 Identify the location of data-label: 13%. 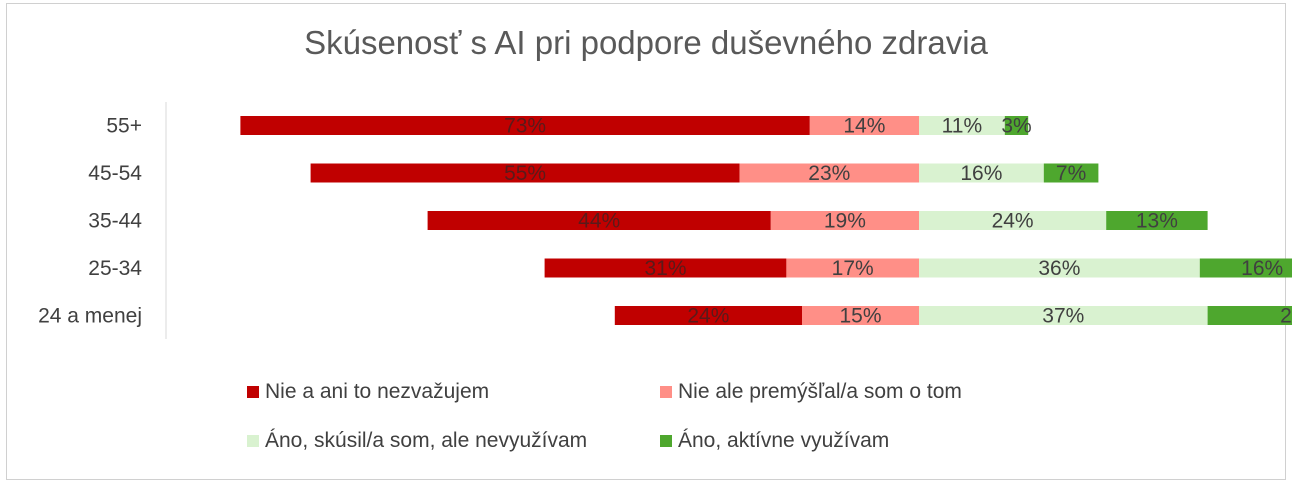
(1157, 221).